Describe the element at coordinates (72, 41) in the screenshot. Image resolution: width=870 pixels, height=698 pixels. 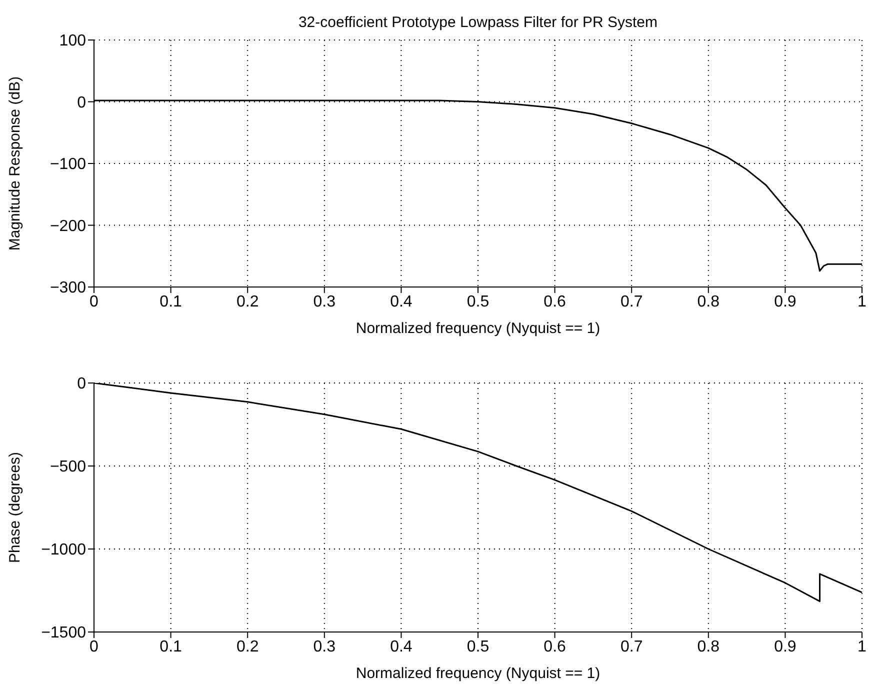
I see `y-tick-label: 100` at that location.